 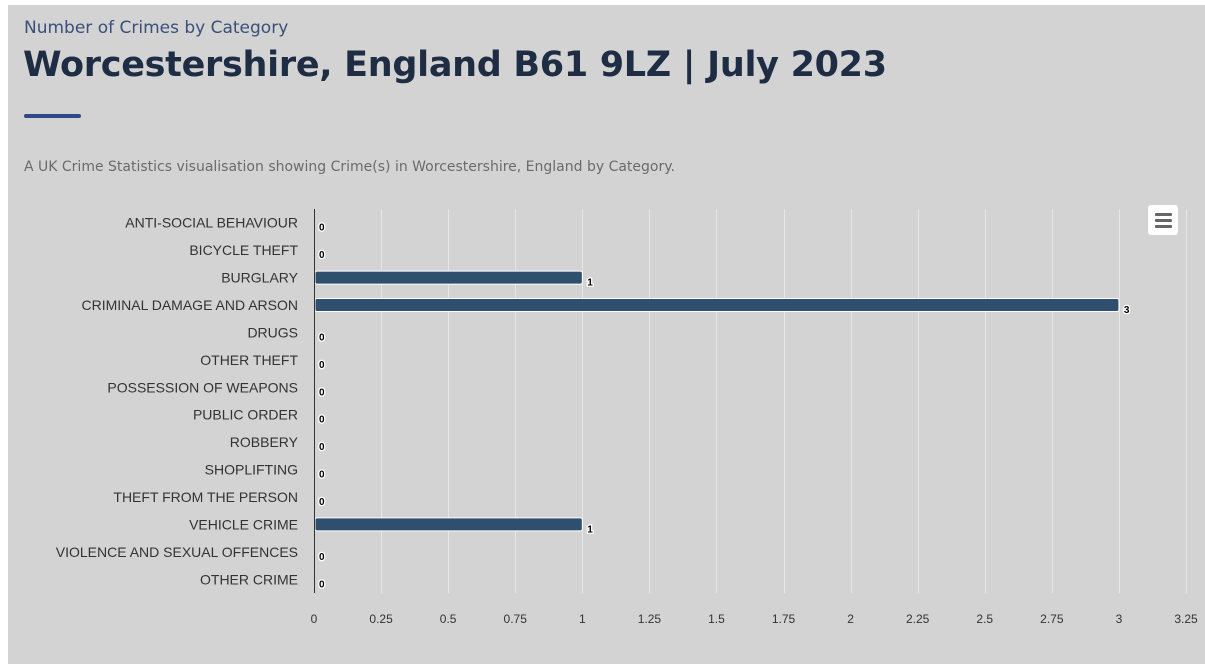 I want to click on category-label: THEFT FROM THE PERSON, so click(x=205, y=497).